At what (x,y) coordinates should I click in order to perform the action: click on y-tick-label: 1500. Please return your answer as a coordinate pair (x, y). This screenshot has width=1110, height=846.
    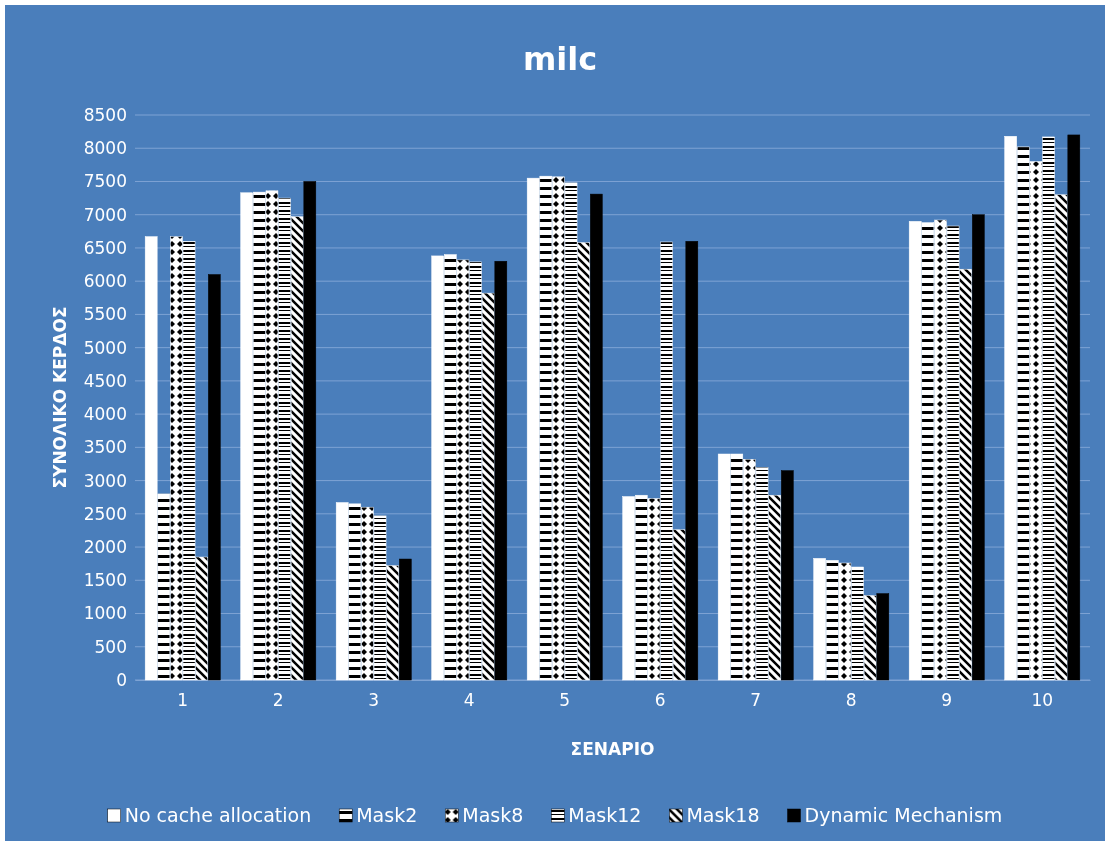
    Looking at the image, I should click on (105, 580).